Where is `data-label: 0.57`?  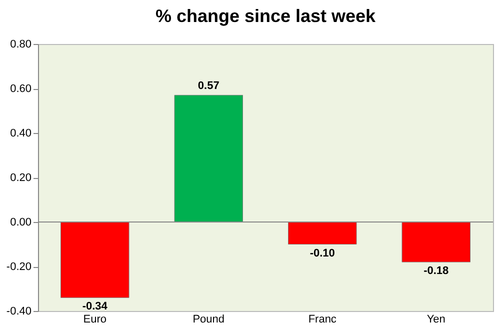
data-label: 0.57 is located at coordinates (209, 86).